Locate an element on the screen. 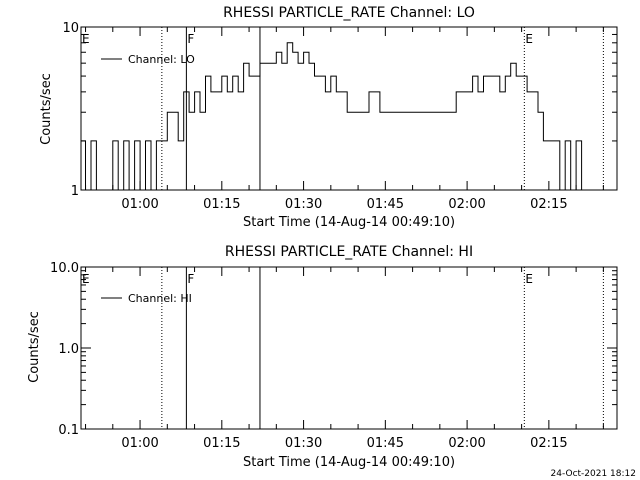 Image resolution: width=640 pixels, height=480 pixels. y-tick-label: 10.0 is located at coordinates (64, 268).